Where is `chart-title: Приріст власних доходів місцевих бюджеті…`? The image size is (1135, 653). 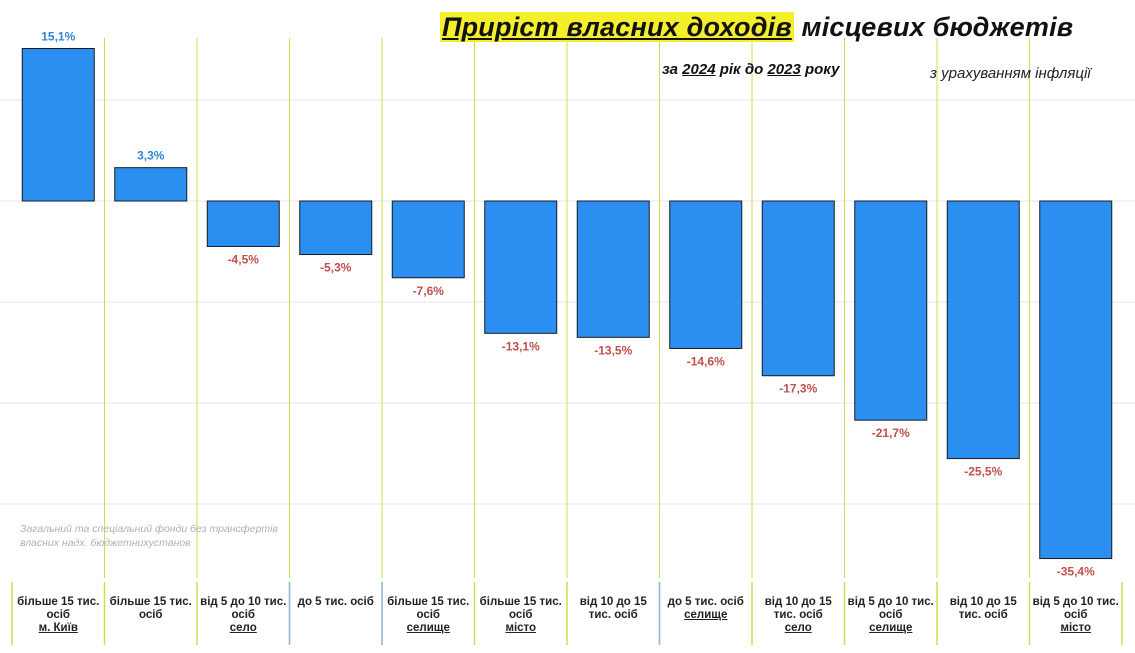
chart-title: Приріст власних доходів місцевих бюджеті… is located at coordinates (756, 27).